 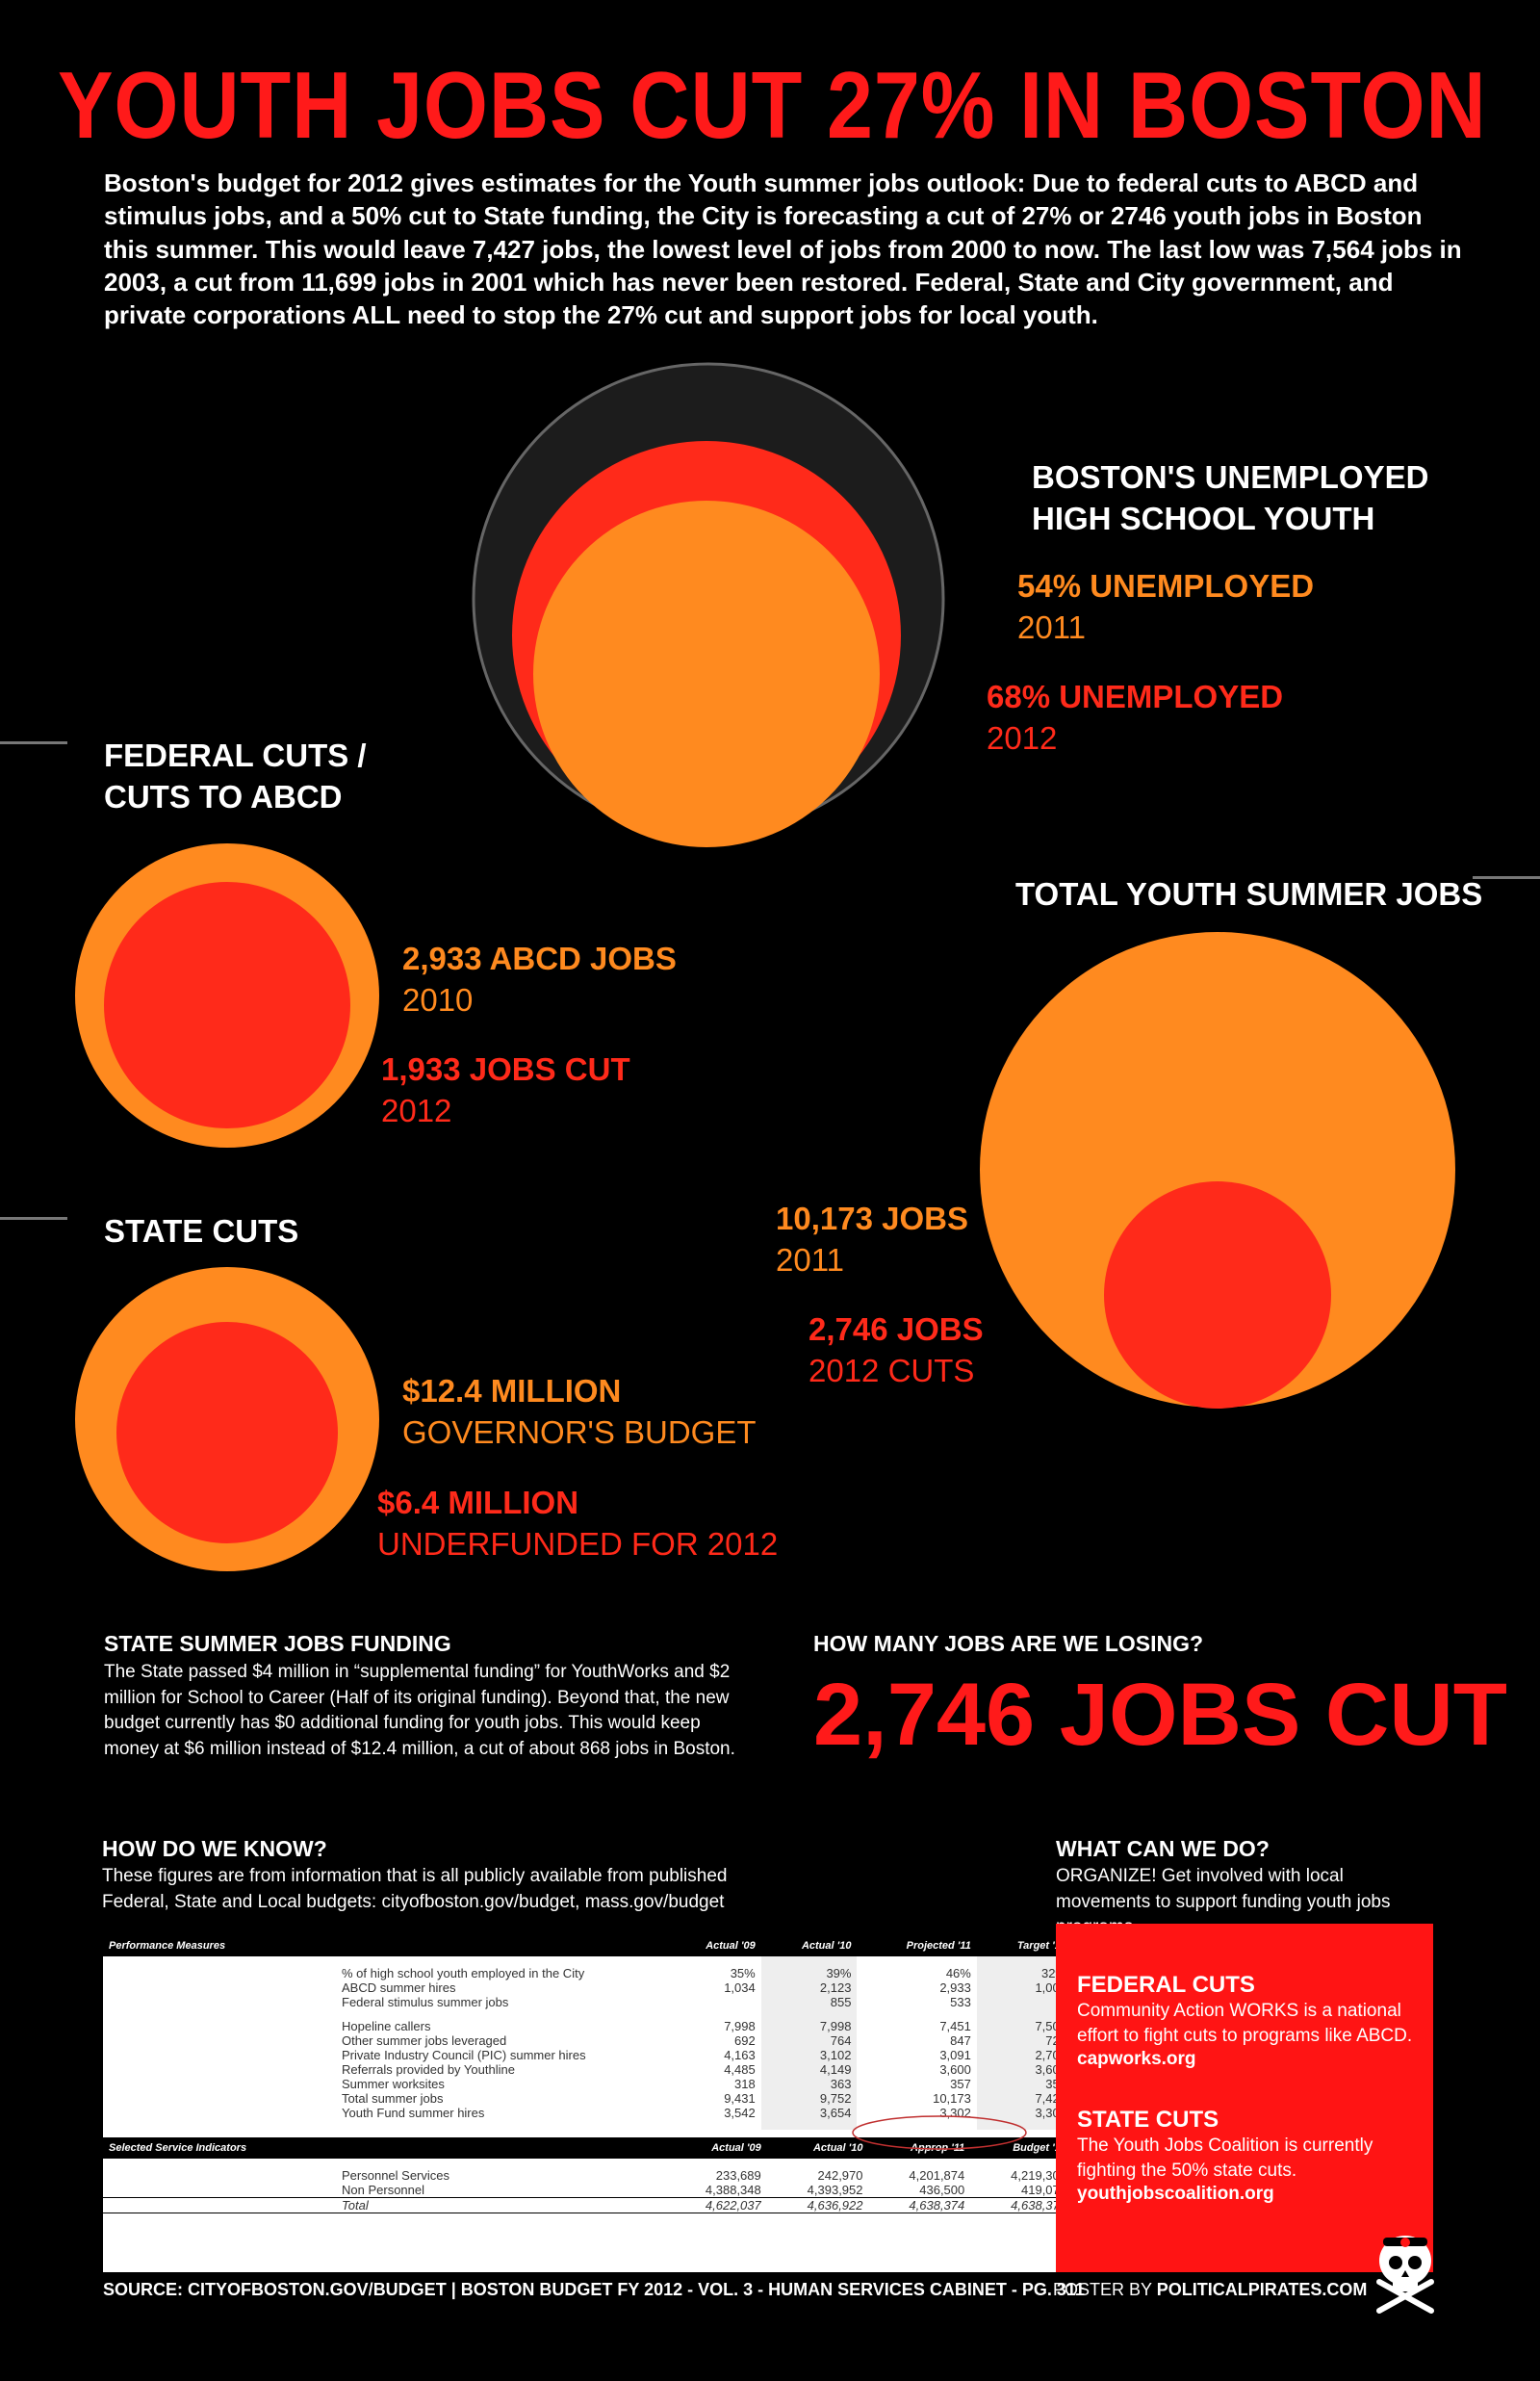 What do you see at coordinates (227, 1005) in the screenshot?
I see `federal-cut-circle` at bounding box center [227, 1005].